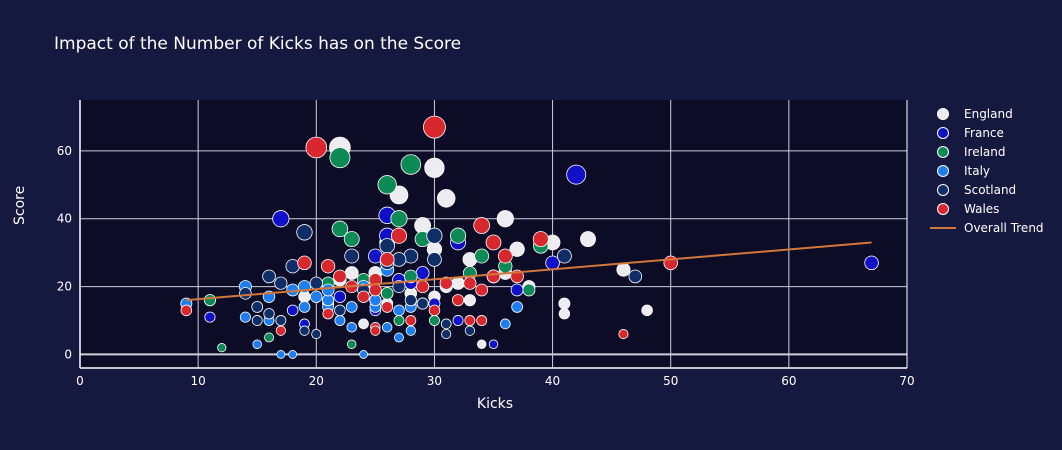  Describe the element at coordinates (987, 170) in the screenshot. I see `legend-item-italy: Italy` at that location.